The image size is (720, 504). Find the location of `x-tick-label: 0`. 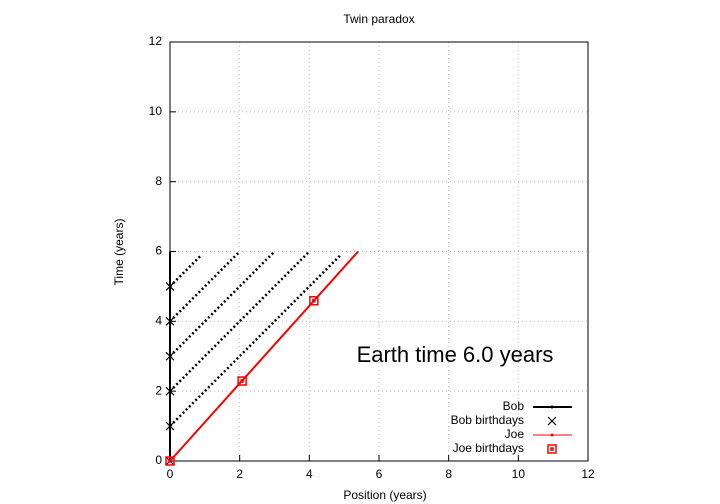

x-tick-label: 0 is located at coordinates (170, 474).